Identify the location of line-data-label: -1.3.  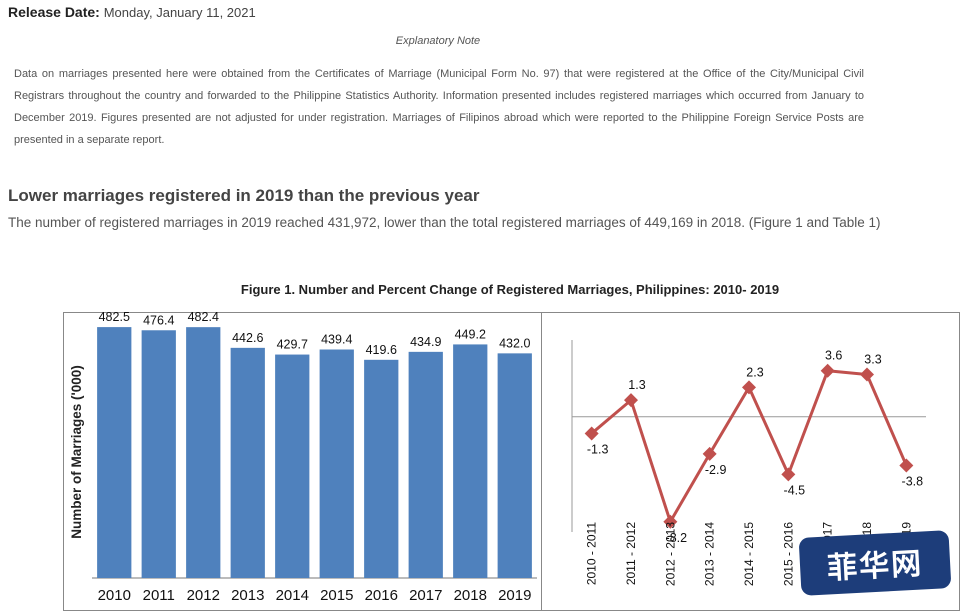
(598, 449).